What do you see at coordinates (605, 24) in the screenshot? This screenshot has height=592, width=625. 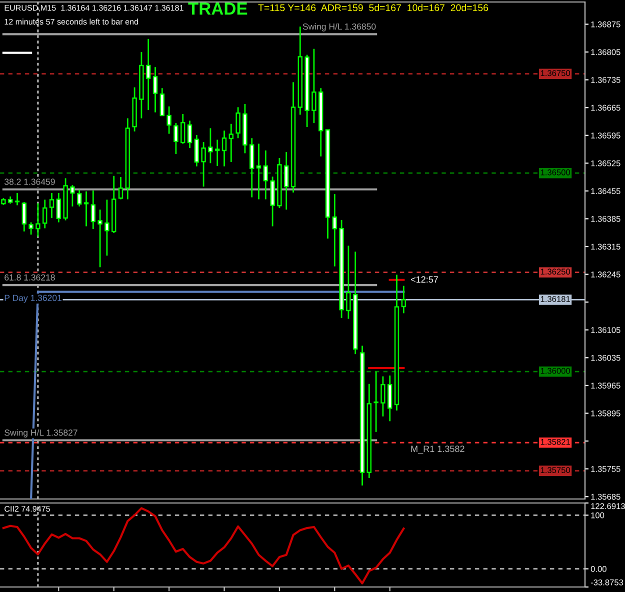 I see `y-tick-label: 1.36875` at bounding box center [605, 24].